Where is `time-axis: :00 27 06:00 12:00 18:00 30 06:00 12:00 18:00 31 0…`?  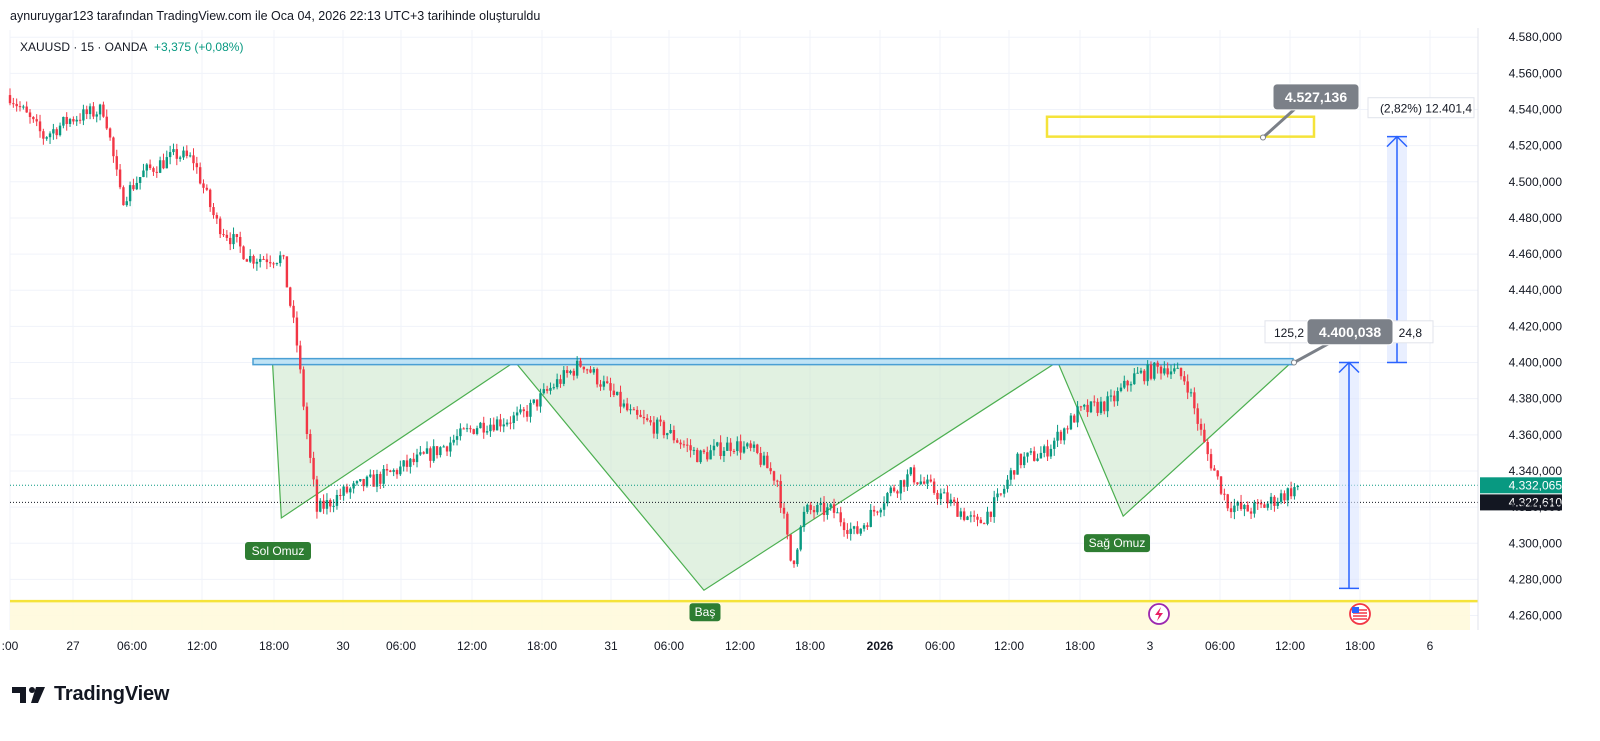
time-axis: :00 27 06:00 12:00 18:00 30 06:00 12:00 18:00 31 0… is located at coordinates (718, 646).